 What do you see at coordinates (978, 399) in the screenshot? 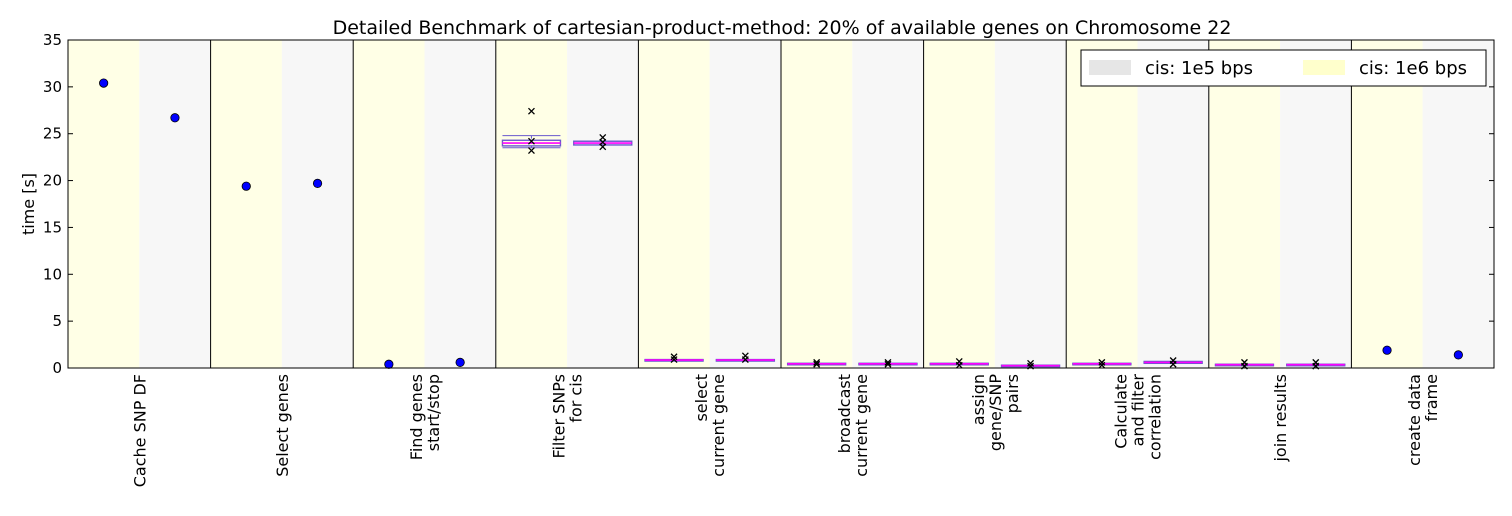
I see `category-label-line: assign` at bounding box center [978, 399].